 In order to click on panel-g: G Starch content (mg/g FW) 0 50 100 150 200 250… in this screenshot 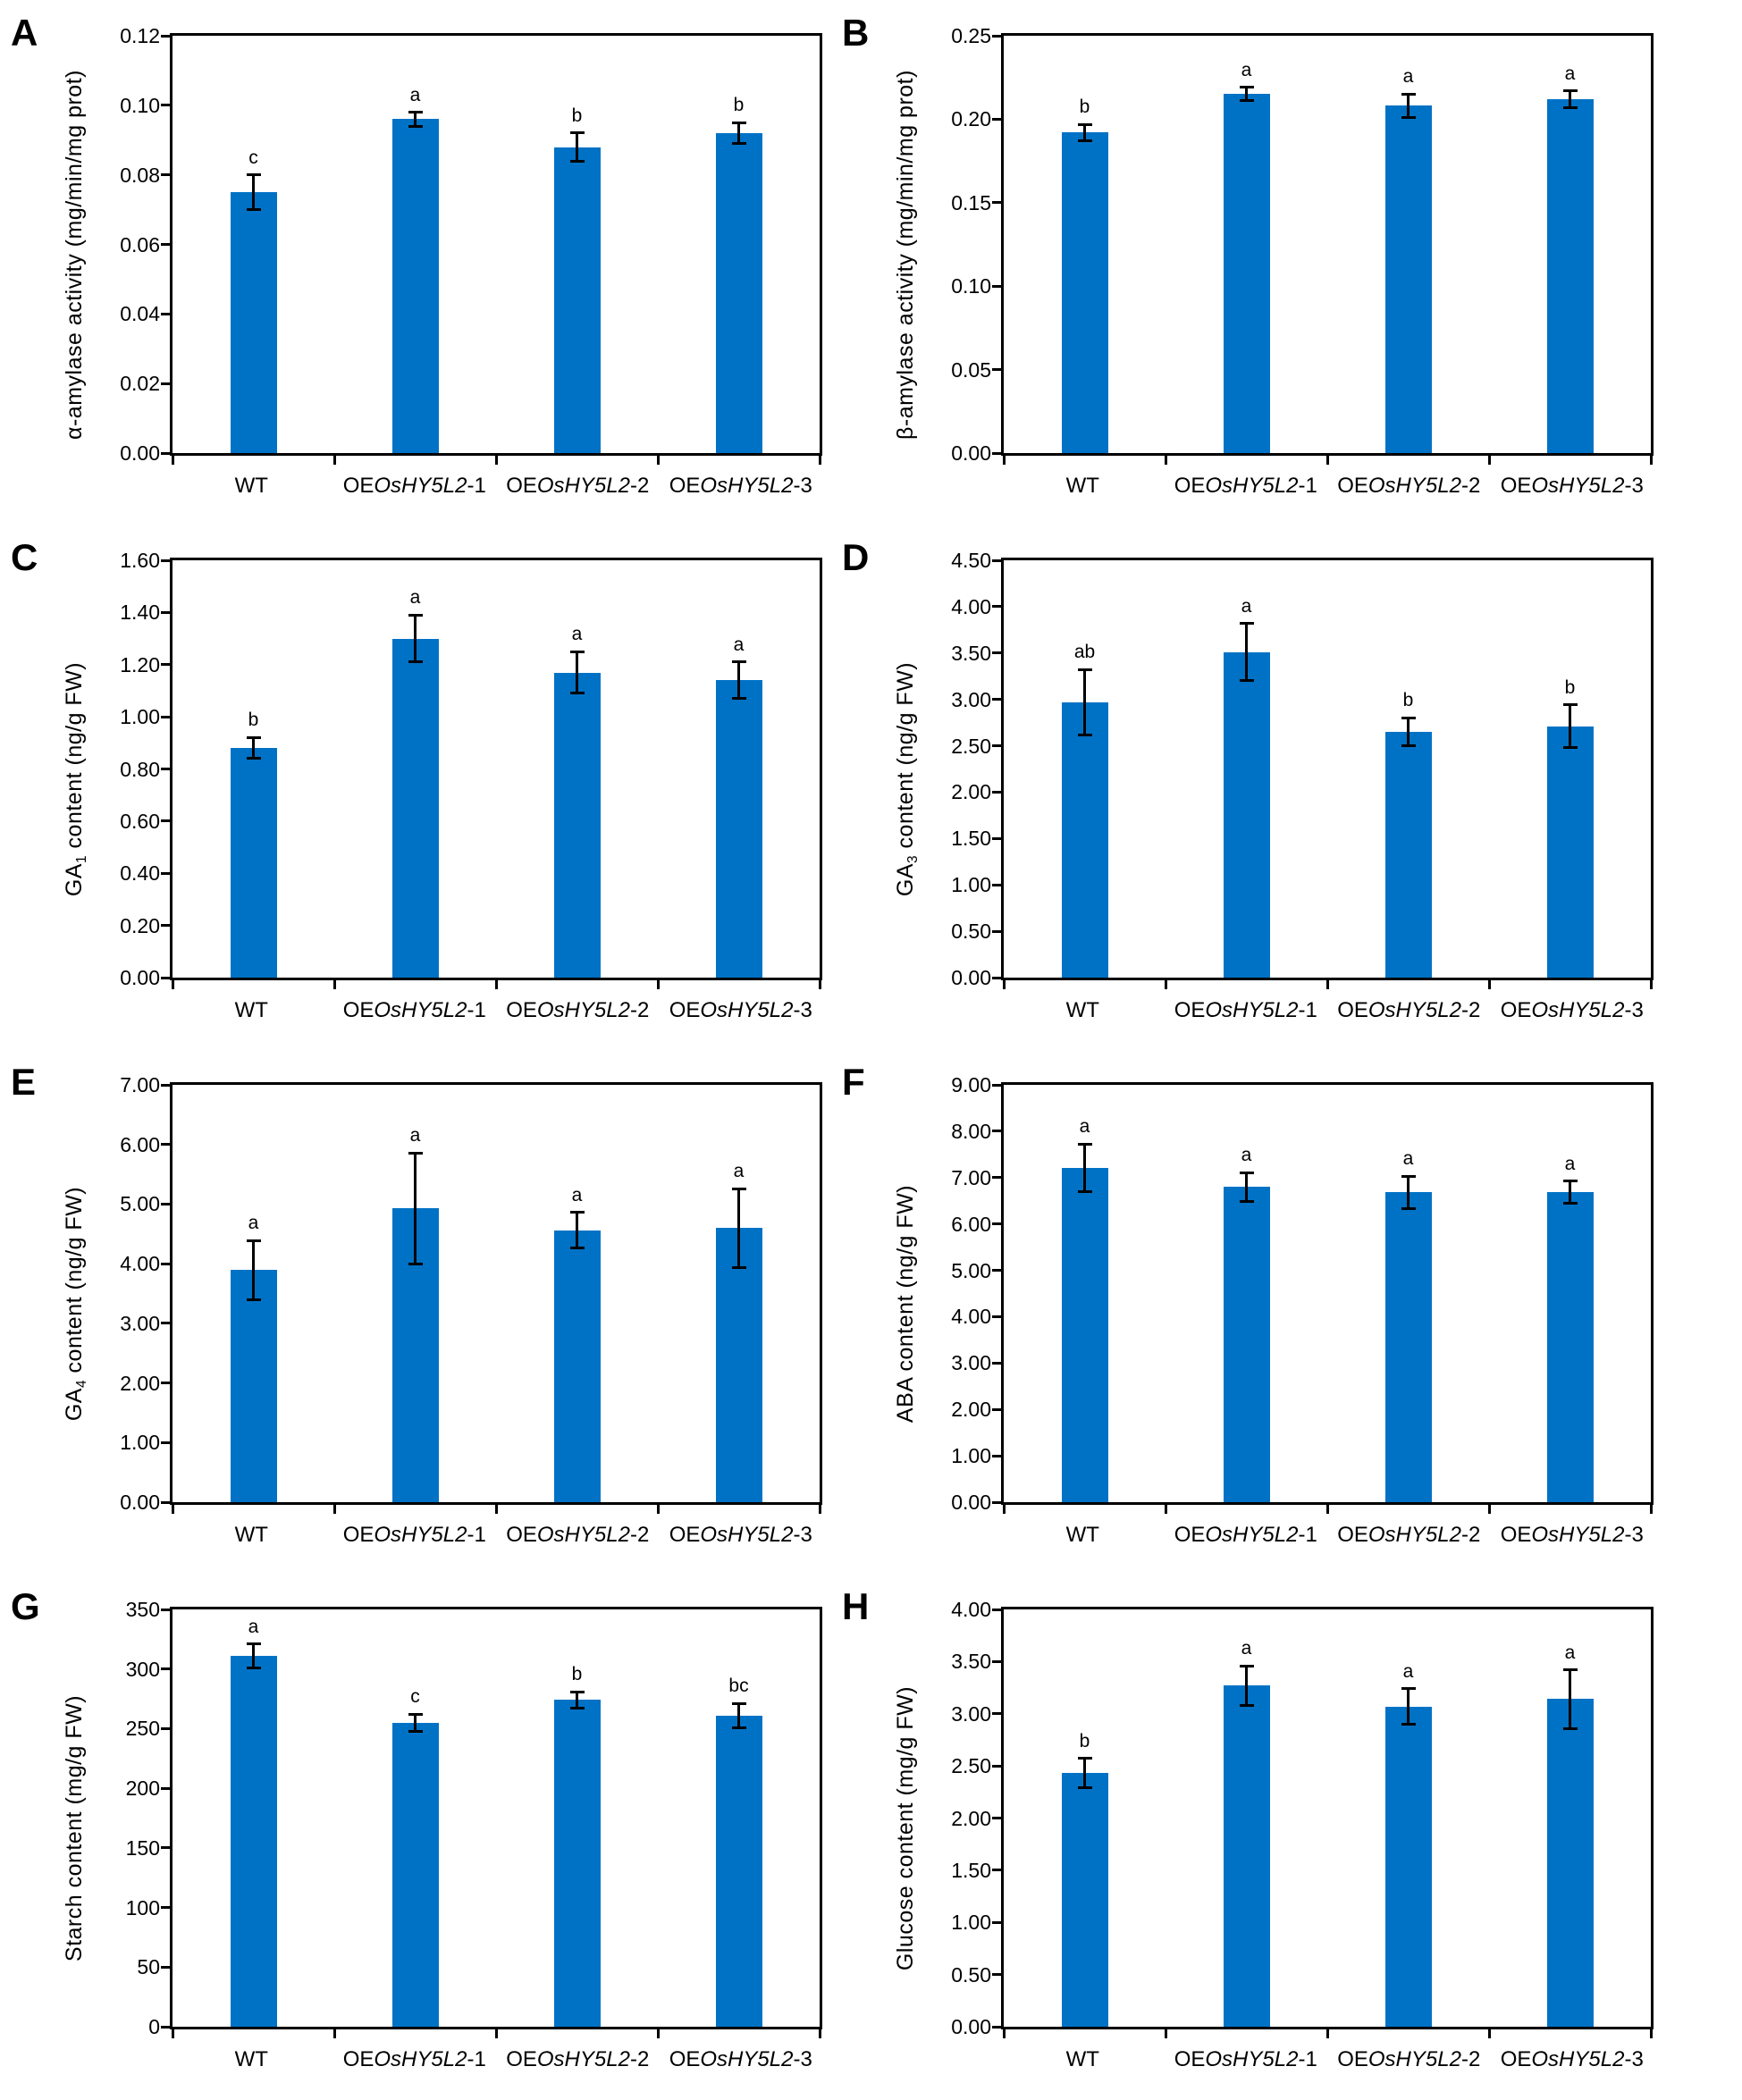, I will do `click(416, 1836)`.